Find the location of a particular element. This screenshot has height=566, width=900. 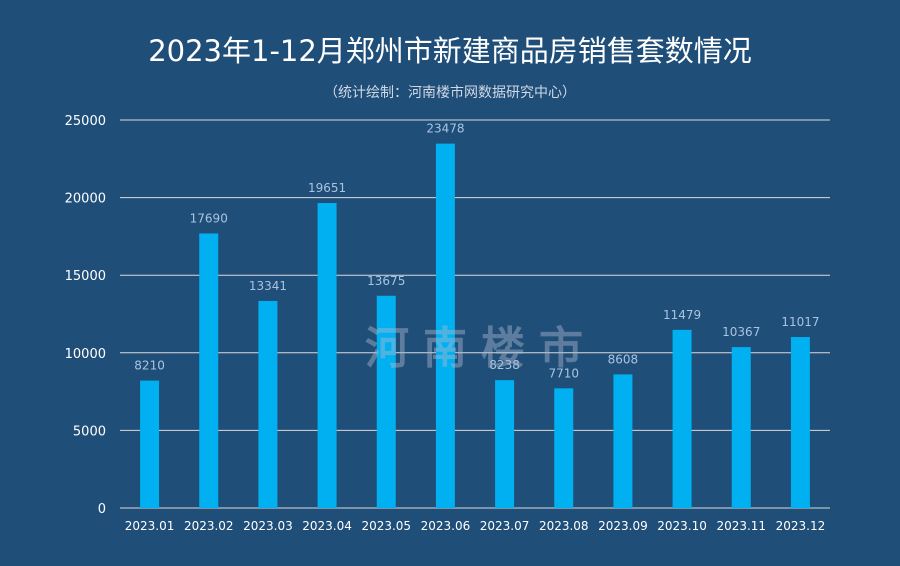

data-label: 23478 is located at coordinates (445, 129).